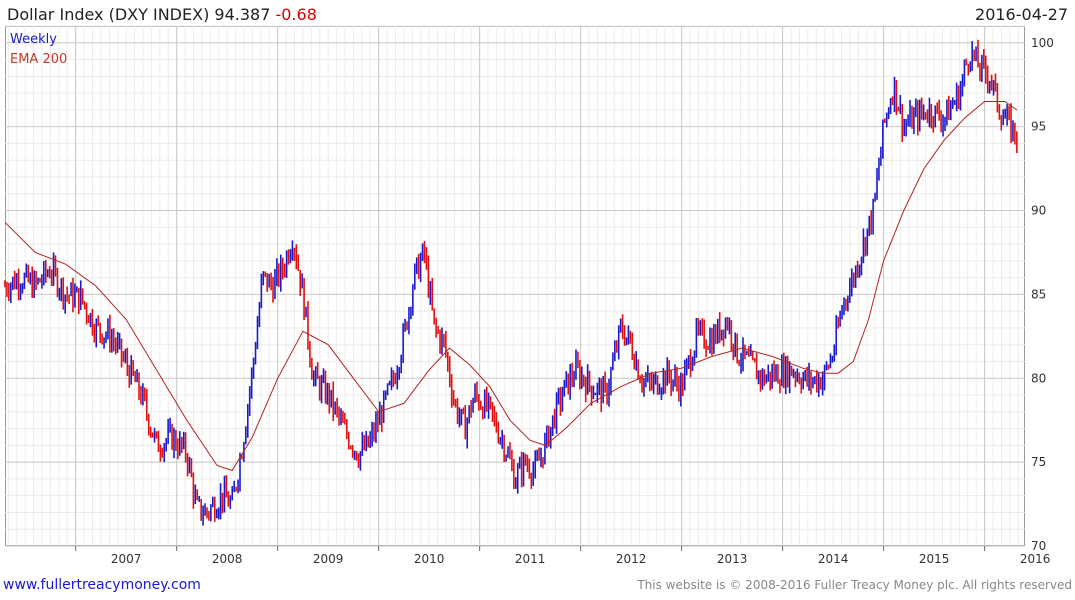  I want to click on x-tick-label: 2009, so click(328, 559).